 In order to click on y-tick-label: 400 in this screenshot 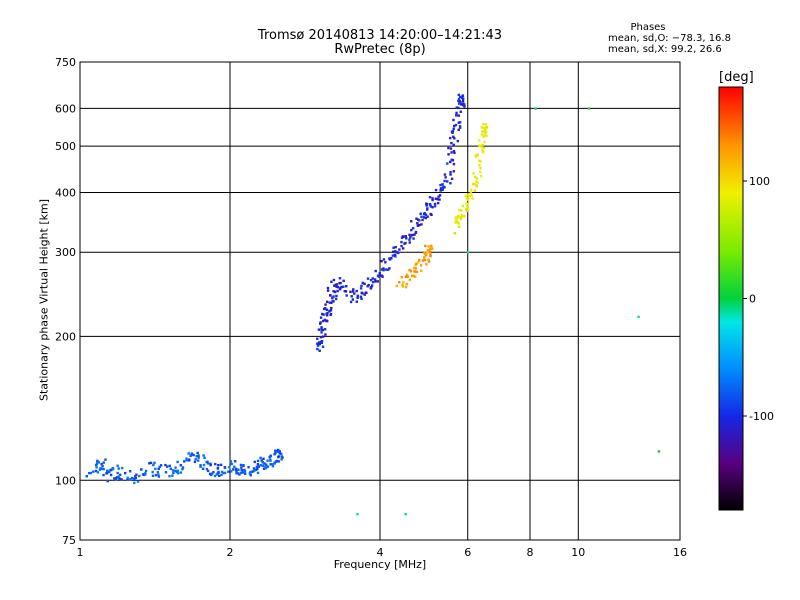, I will do `click(65, 192)`.